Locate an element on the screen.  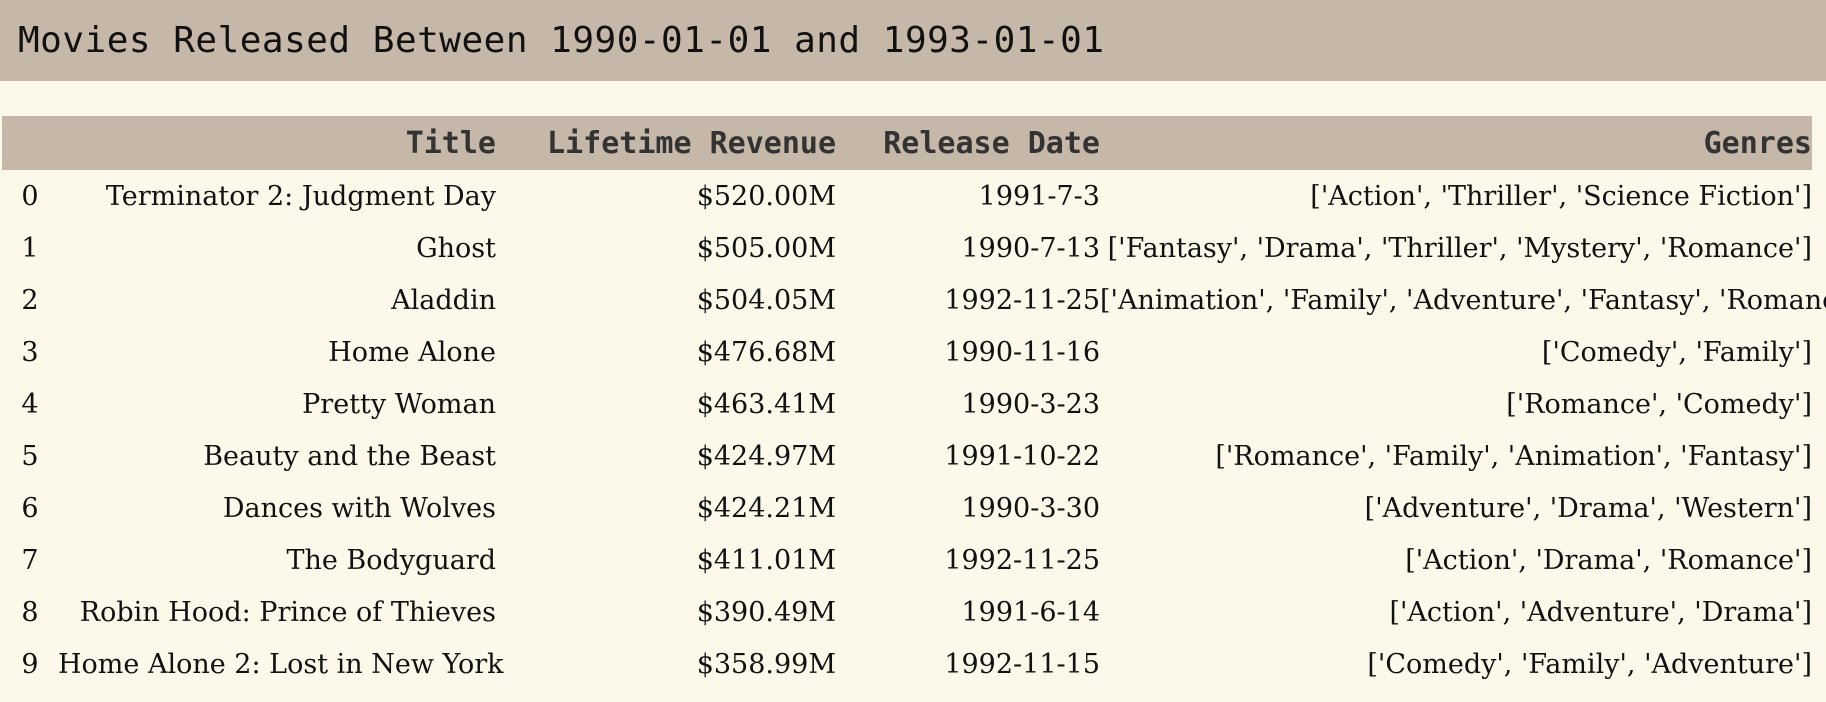
cell-release-date: 1990-3-30 is located at coordinates (1031, 508).